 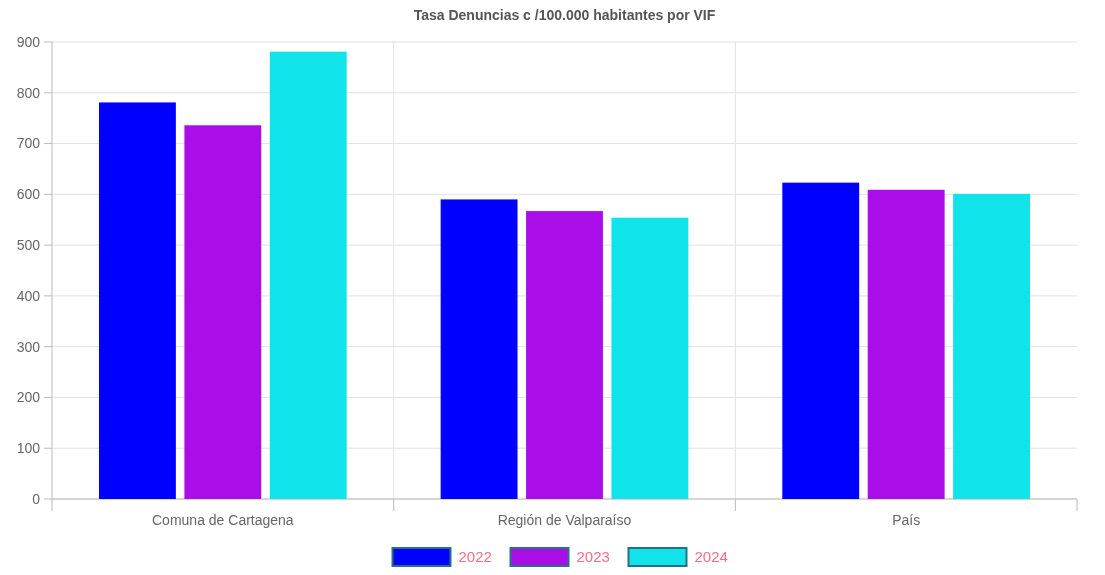 What do you see at coordinates (564, 520) in the screenshot?
I see `x-tick-label: Región de Valparaíso` at bounding box center [564, 520].